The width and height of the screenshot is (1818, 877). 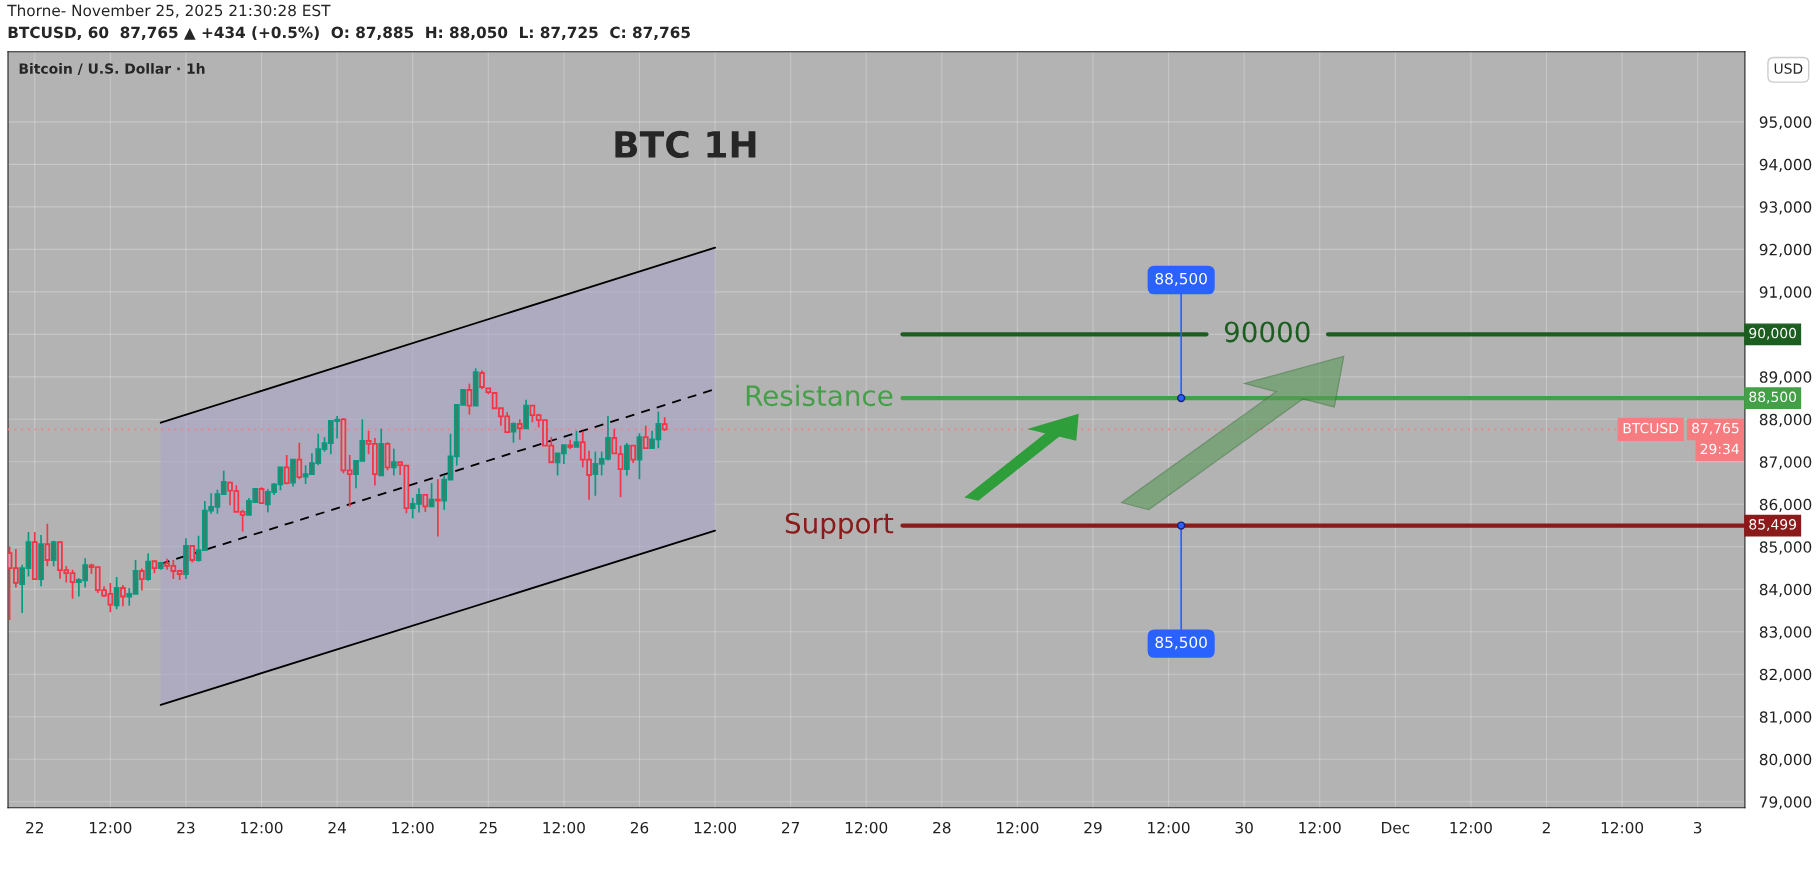 What do you see at coordinates (349, 33) in the screenshot?
I see `text: BTCUSD, 60 87,765 ▲ +434 (+0.5%) O: 87,885 H: 88,050 L: 87,725 C: 87,765` at bounding box center [349, 33].